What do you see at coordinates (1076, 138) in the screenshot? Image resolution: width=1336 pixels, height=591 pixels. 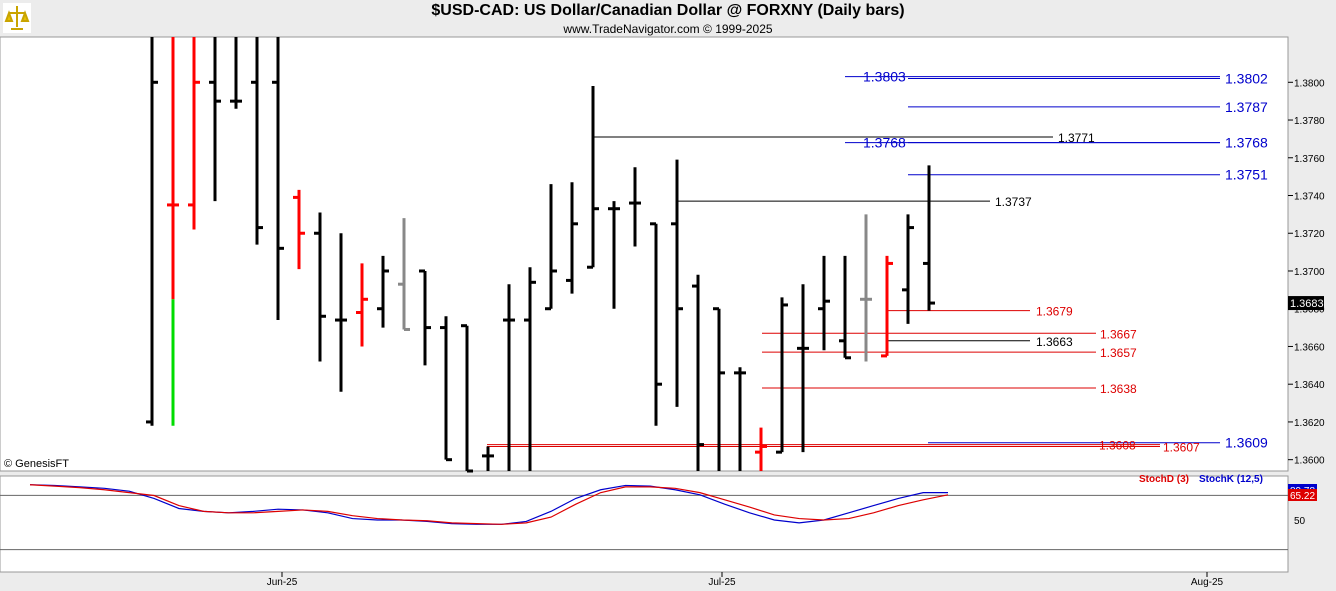 I see `price-level-label: 1.3771` at bounding box center [1076, 138].